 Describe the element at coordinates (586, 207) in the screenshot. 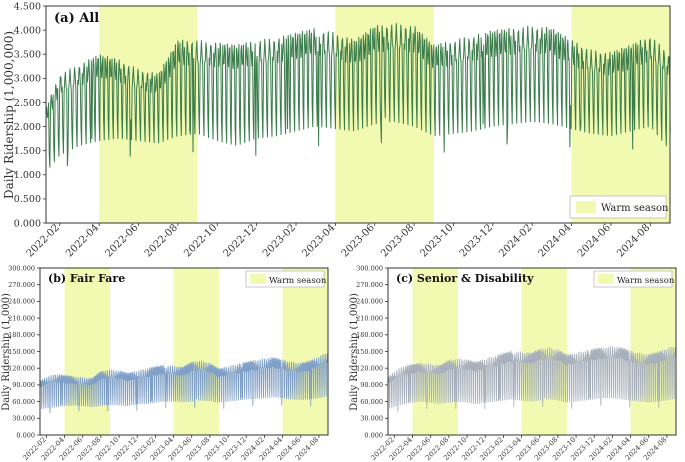

I see `all-legend-swatch` at that location.